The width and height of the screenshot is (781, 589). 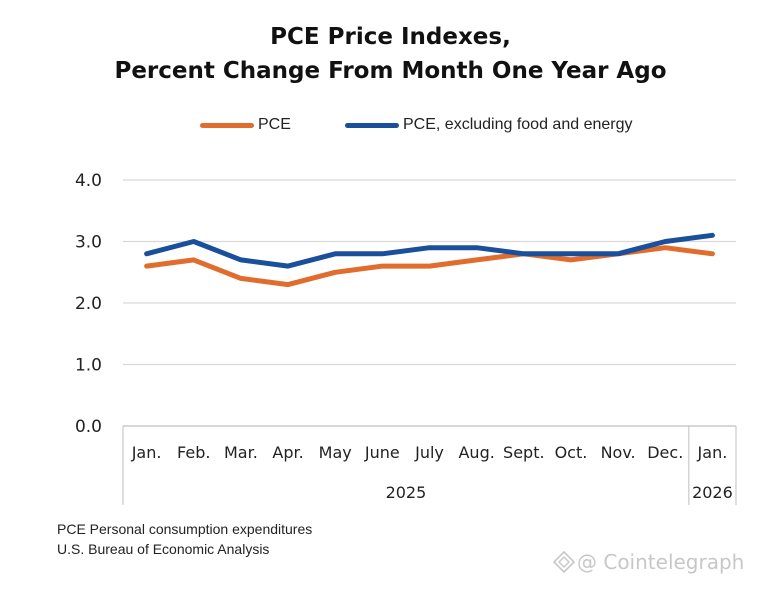 I want to click on series-lines, so click(x=429, y=260).